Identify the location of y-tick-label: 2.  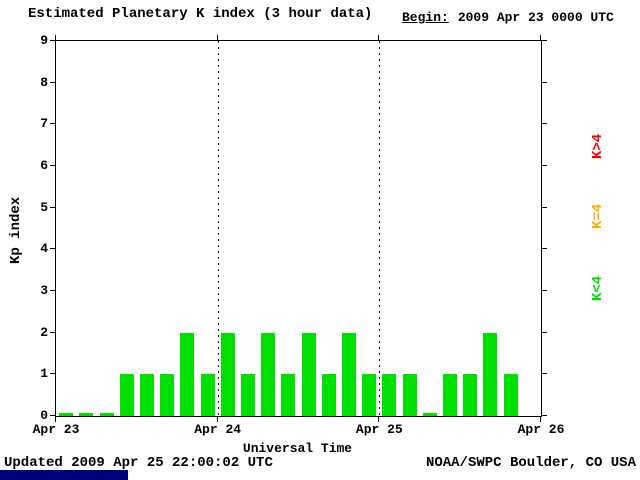
(44, 332).